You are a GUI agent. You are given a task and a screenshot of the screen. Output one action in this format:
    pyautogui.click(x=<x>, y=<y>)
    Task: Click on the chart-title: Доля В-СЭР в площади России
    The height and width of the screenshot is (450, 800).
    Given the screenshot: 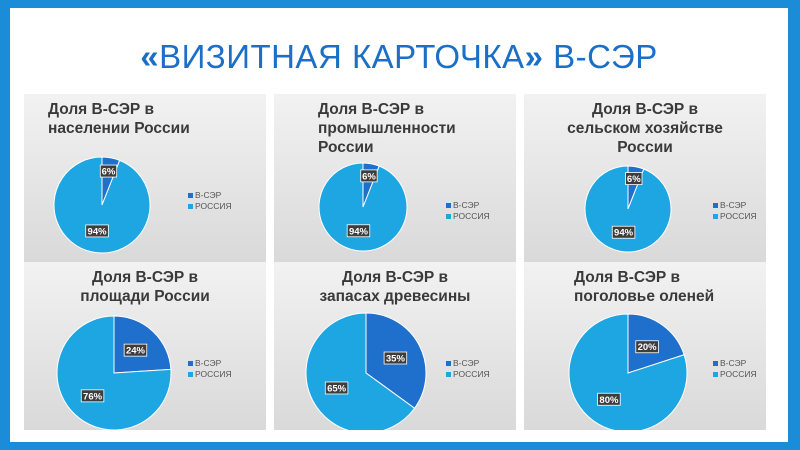 What is the action you would take?
    pyautogui.click(x=145, y=287)
    